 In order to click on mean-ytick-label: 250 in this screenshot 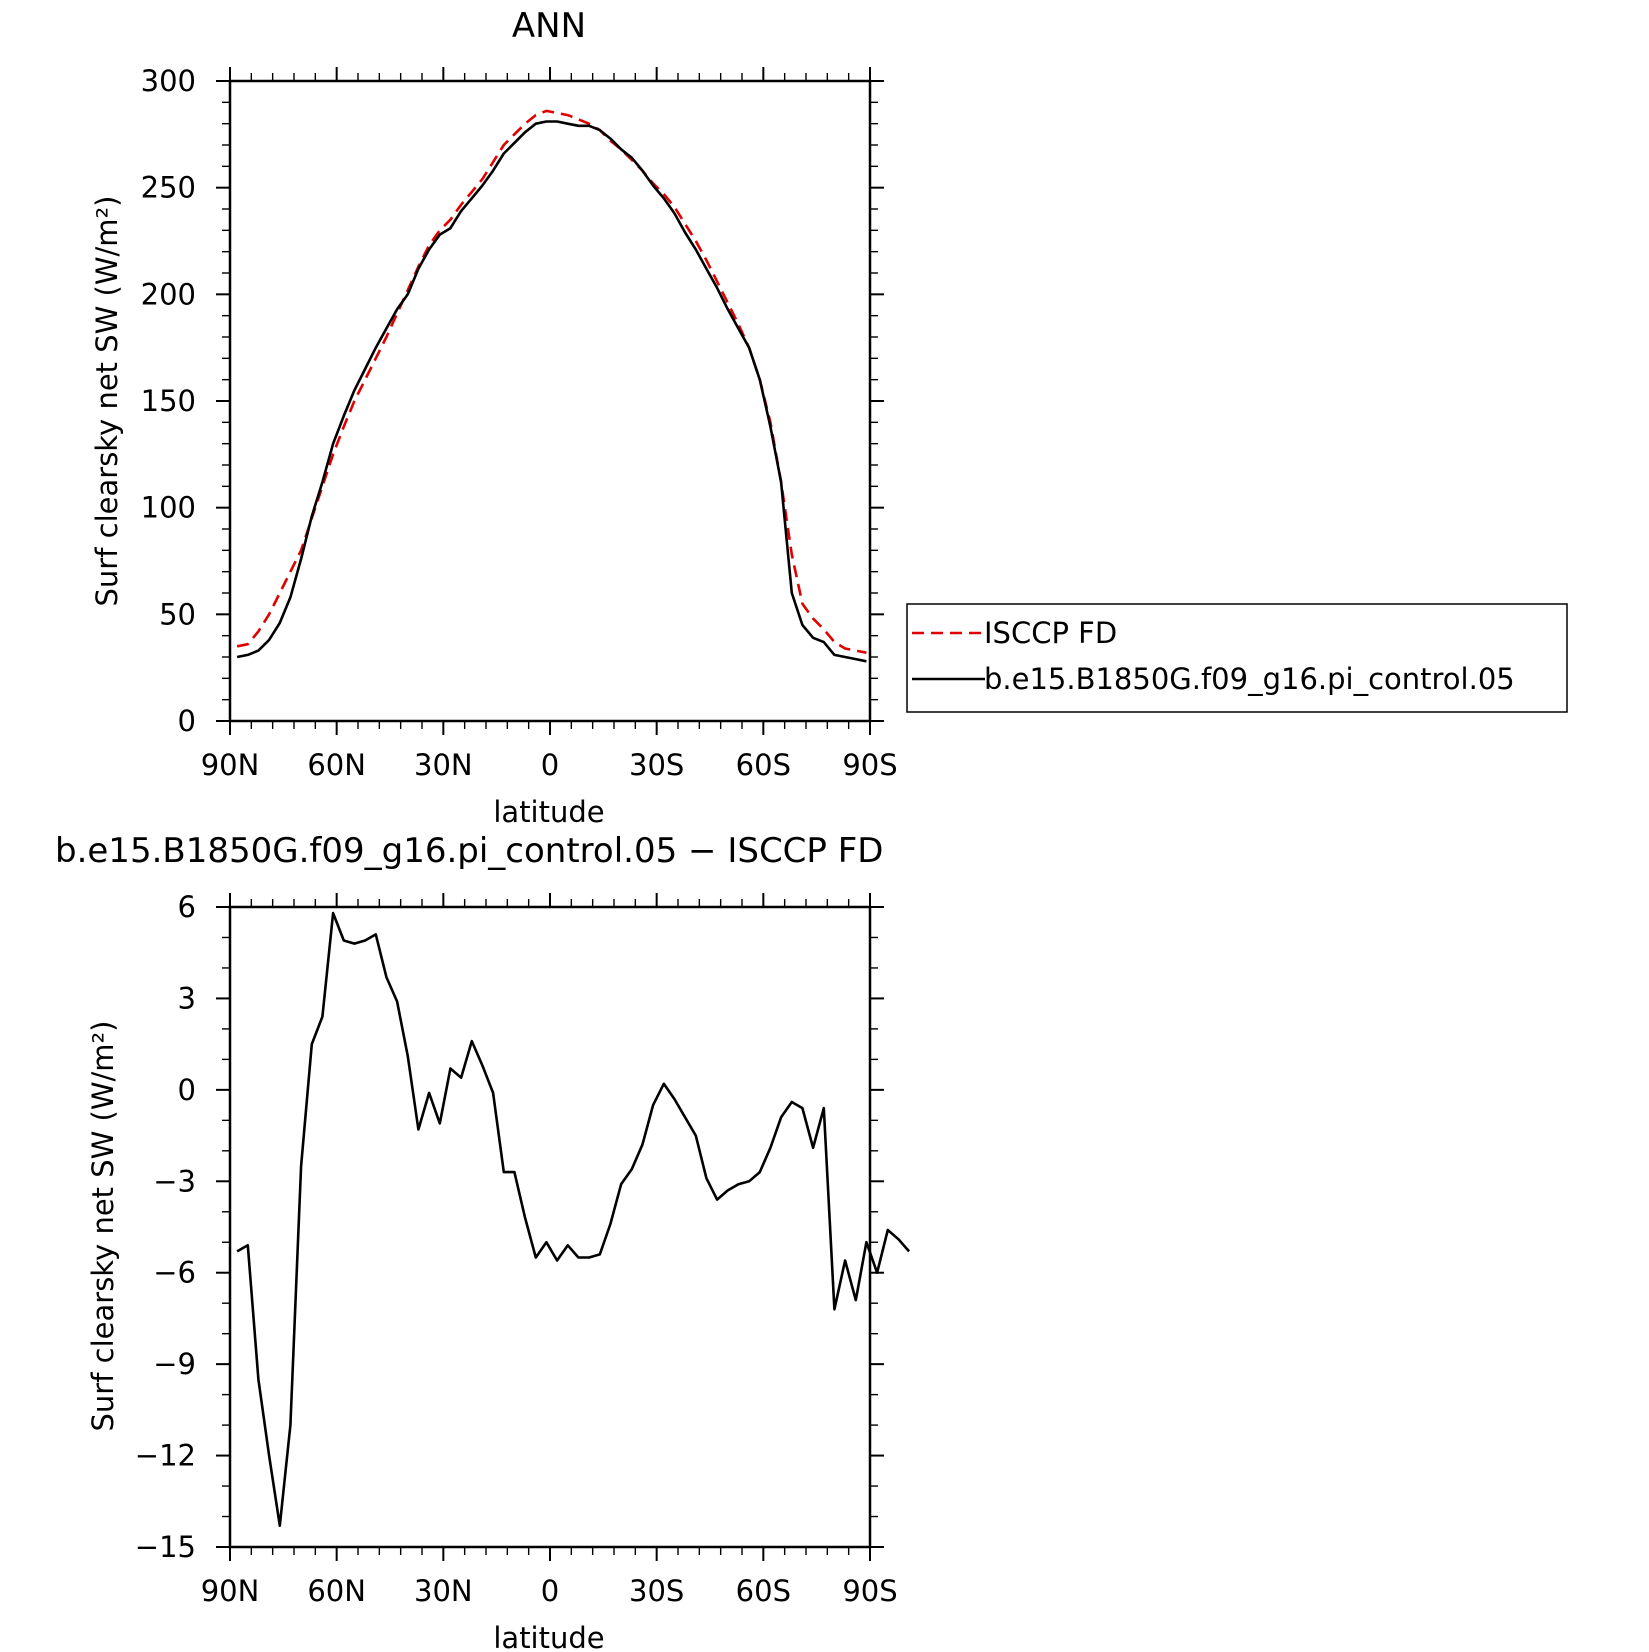, I will do `click(168, 188)`.